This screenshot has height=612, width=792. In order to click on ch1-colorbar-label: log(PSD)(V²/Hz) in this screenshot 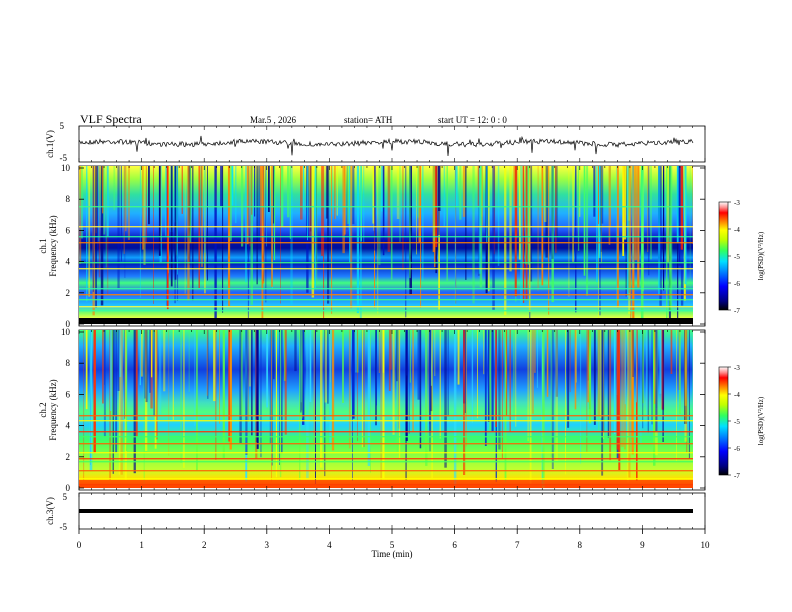, I will do `click(761, 255)`.